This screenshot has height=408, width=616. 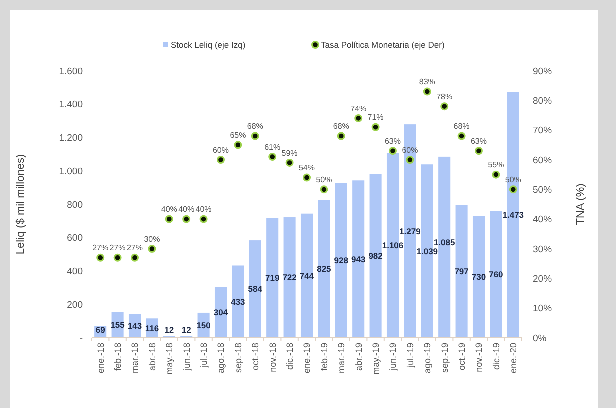 I want to click on x-tick-label: jun.-19, so click(x=393, y=357).